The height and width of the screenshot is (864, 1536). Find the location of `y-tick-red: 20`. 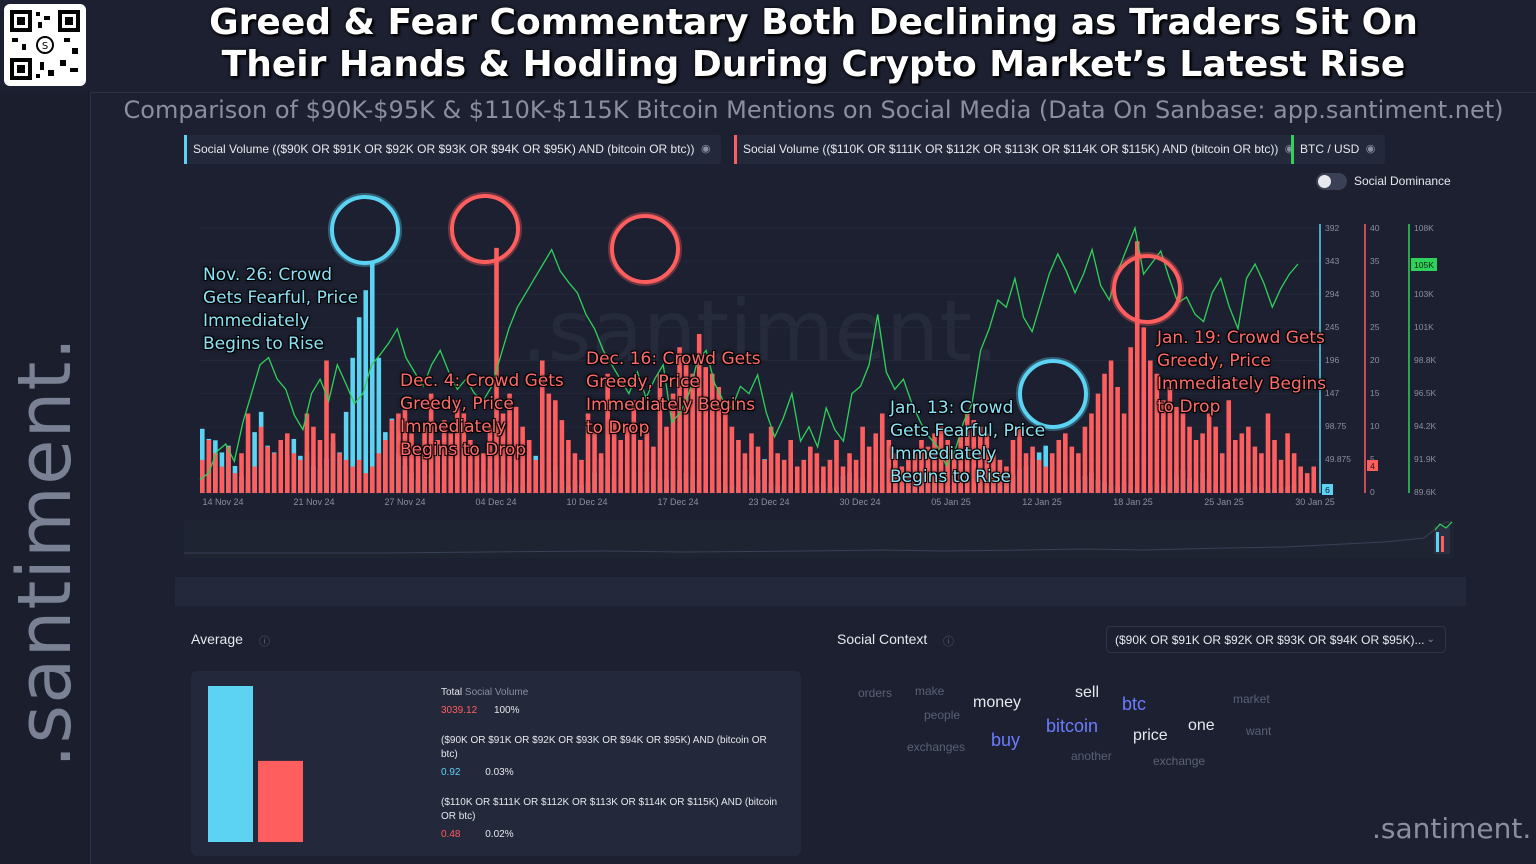

y-tick-red: 20 is located at coordinates (1375, 360).